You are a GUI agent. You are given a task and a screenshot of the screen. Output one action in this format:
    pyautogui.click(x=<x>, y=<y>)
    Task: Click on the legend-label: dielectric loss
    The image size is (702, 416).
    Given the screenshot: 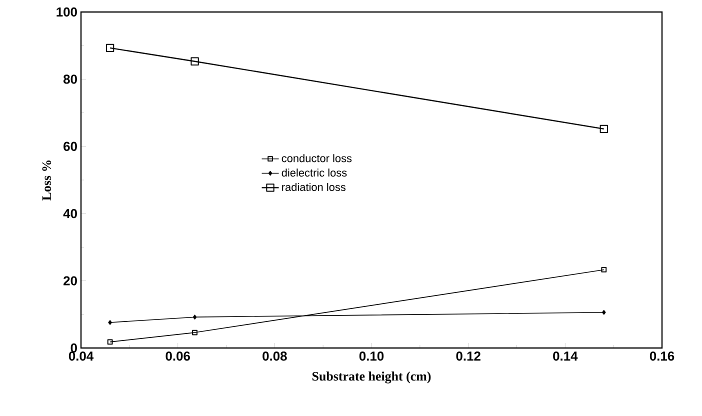 What is the action you would take?
    pyautogui.click(x=314, y=172)
    